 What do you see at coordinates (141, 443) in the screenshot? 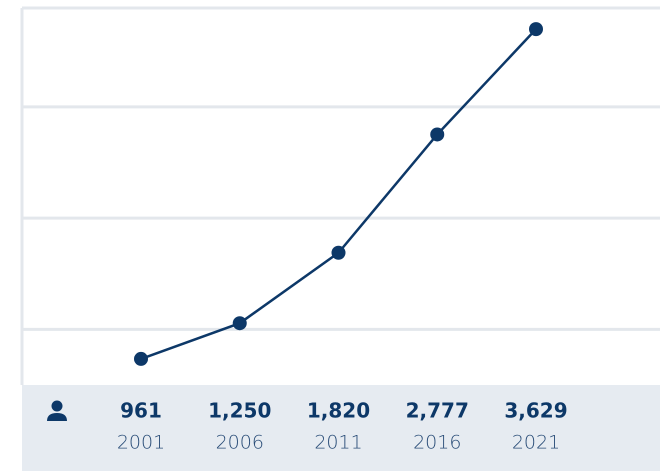
I see `x-tick-label: 2001` at bounding box center [141, 443].